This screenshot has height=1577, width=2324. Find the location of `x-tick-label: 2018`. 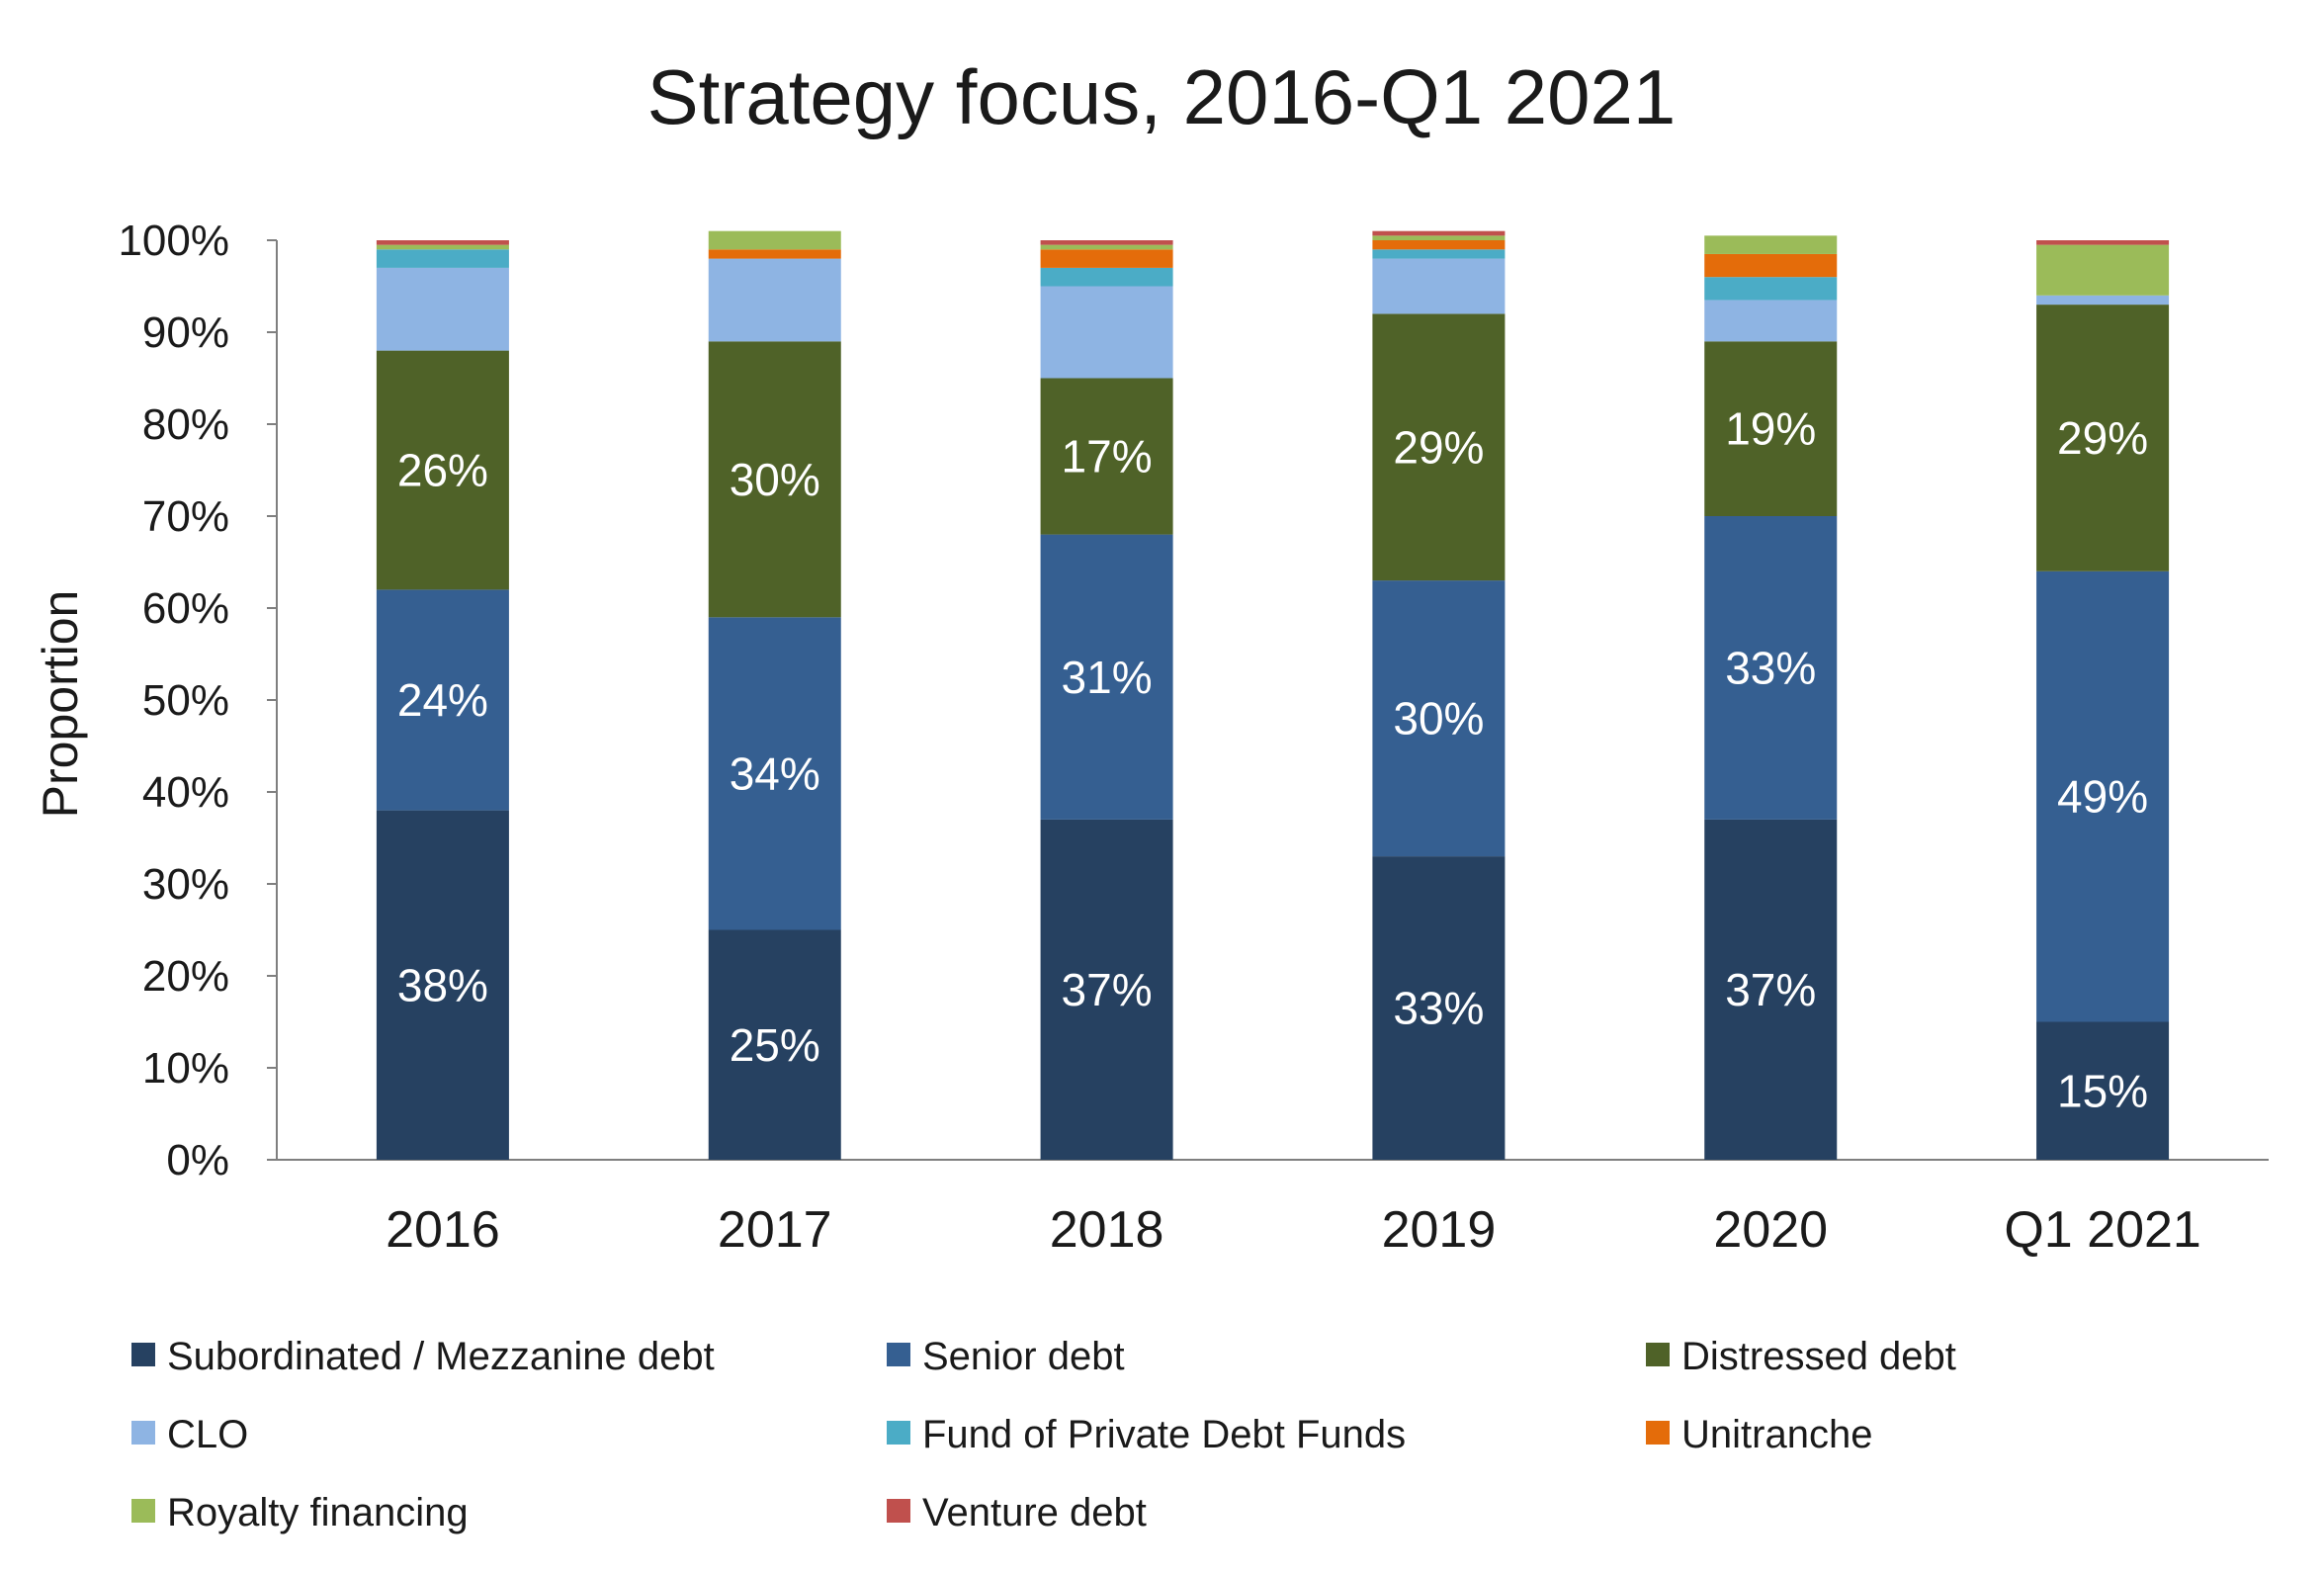

x-tick-label: 2018 is located at coordinates (1107, 1230).